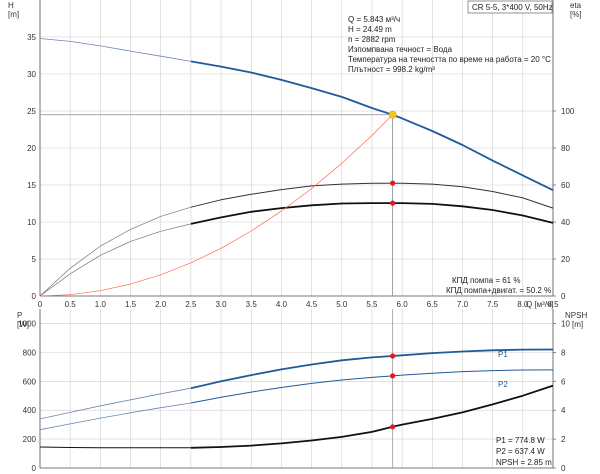 The width and height of the screenshot is (600, 474). What do you see at coordinates (520, 440) in the screenshot?
I see `info-p1: P1 = 774.8 W` at bounding box center [520, 440].